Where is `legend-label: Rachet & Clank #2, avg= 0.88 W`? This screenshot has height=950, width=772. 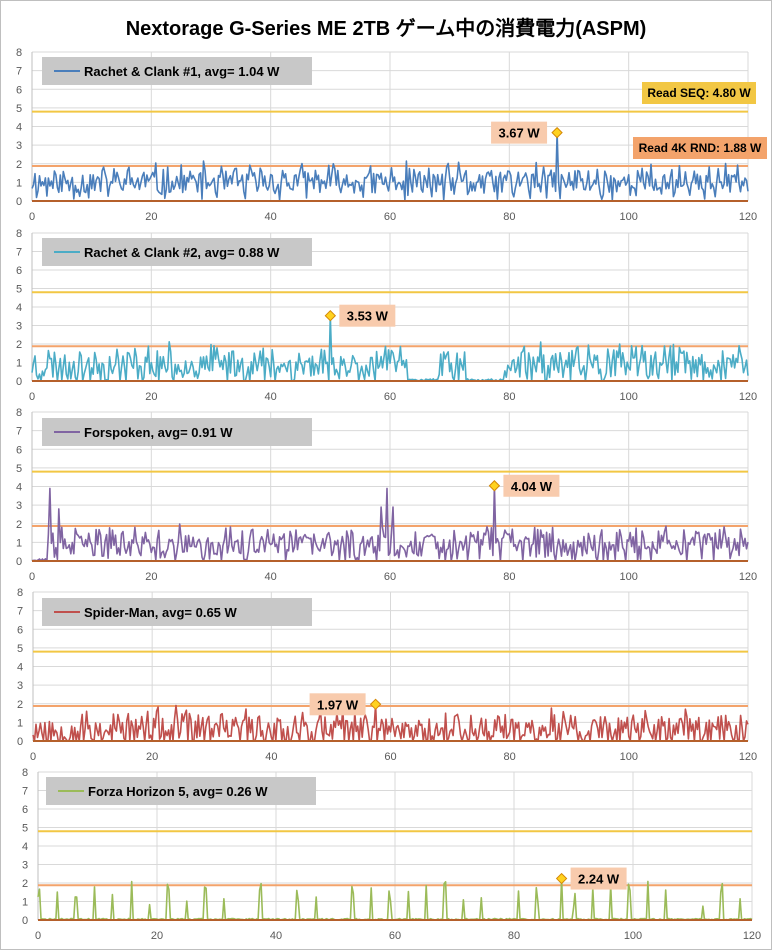
legend-label: Rachet & Clank #2, avg= 0.88 W is located at coordinates (182, 252).